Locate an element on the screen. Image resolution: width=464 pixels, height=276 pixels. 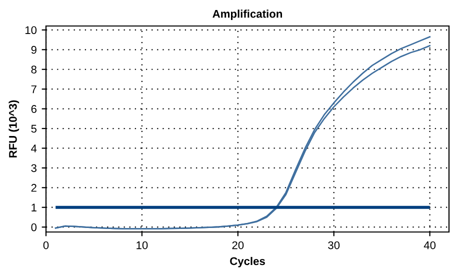
y-axis-title: RFU (10^3) is located at coordinates (14, 129).